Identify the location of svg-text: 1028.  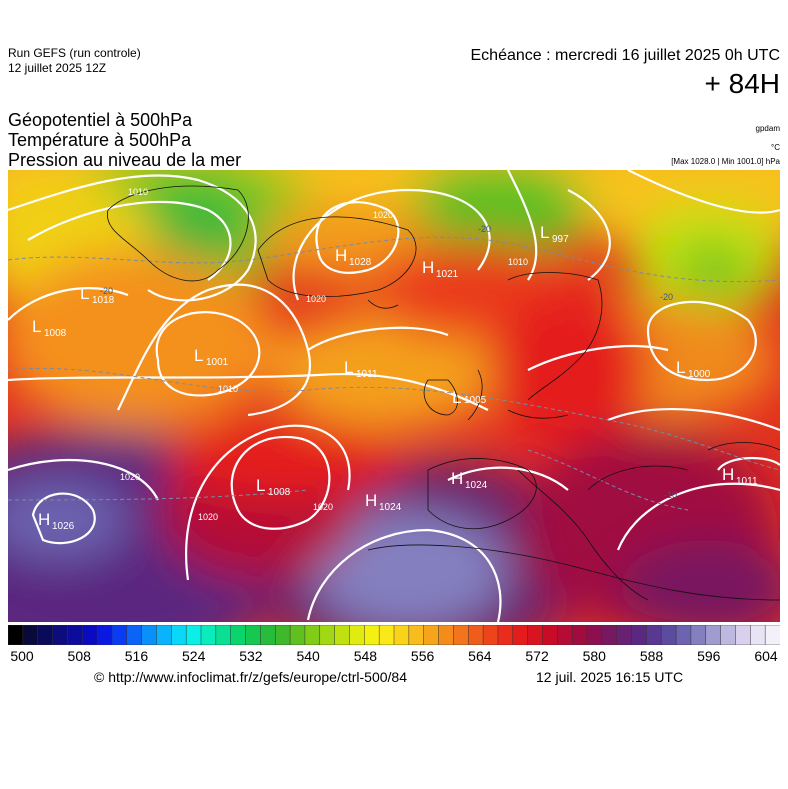
(360, 262).